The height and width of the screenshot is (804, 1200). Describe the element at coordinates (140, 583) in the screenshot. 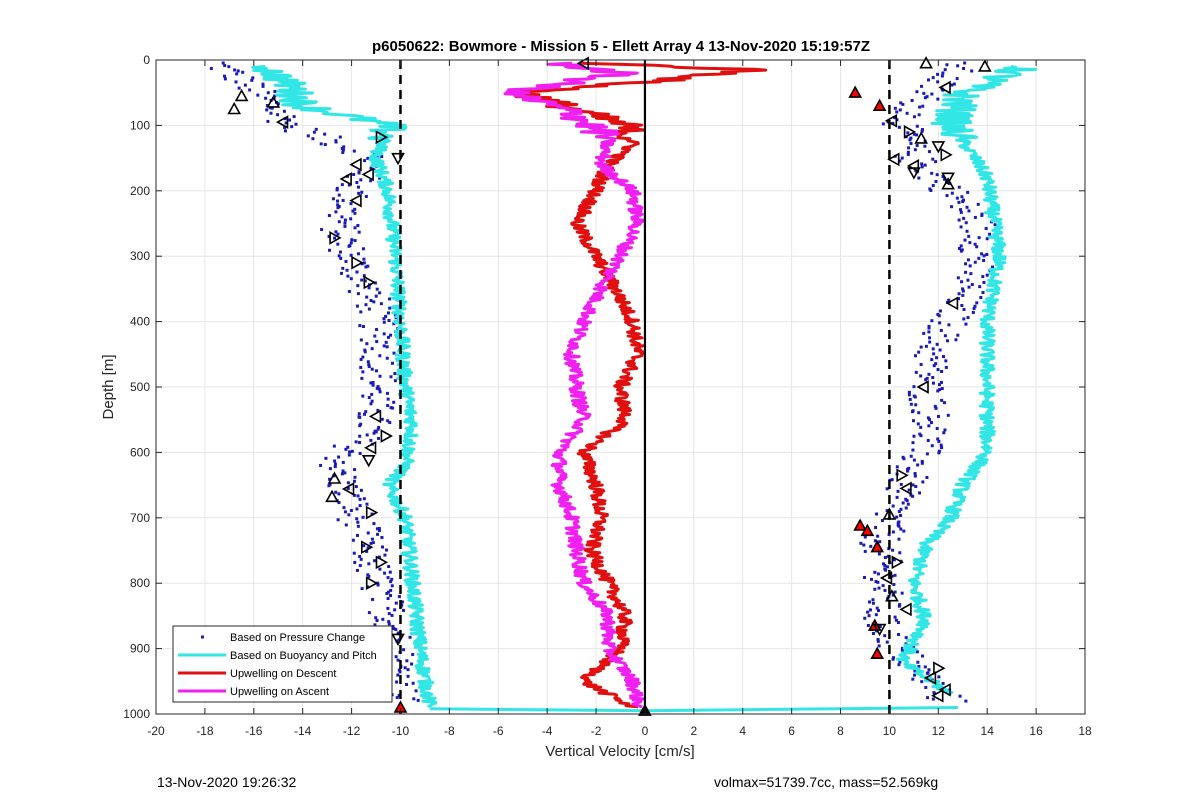

I see `y-tick-label: 800` at that location.